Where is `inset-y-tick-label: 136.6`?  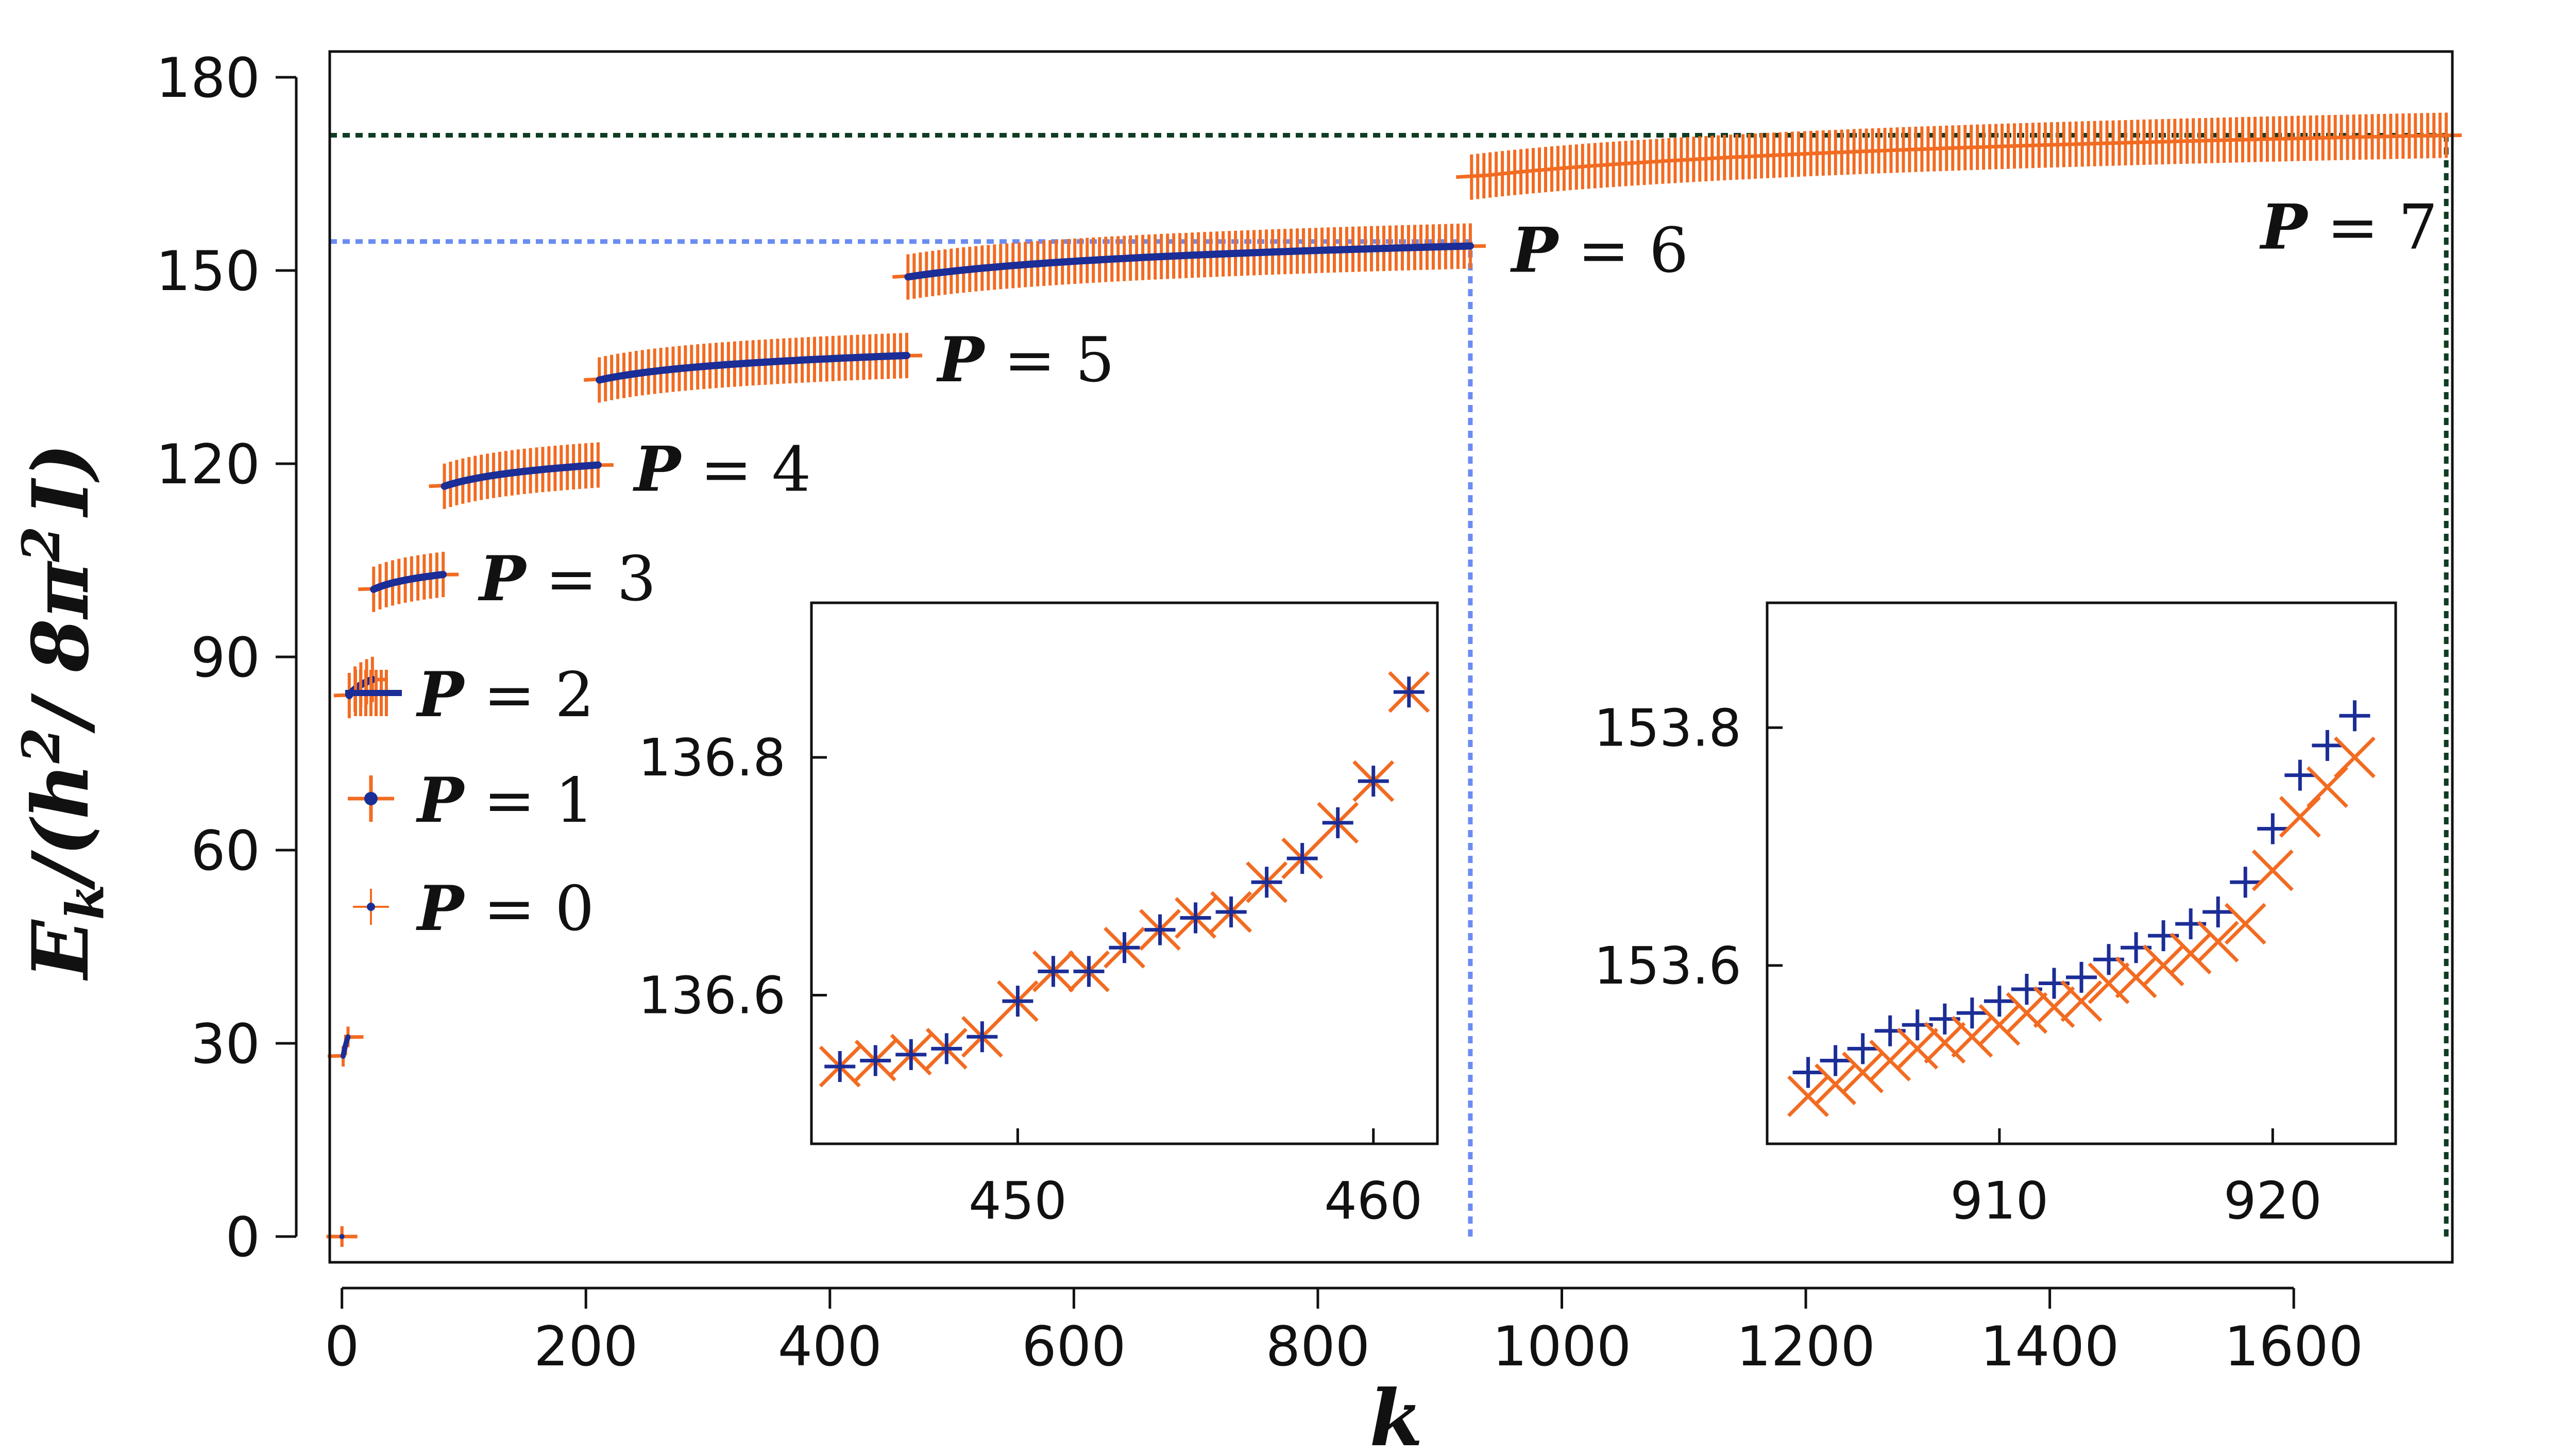 inset-y-tick-label: 136.6 is located at coordinates (712, 996).